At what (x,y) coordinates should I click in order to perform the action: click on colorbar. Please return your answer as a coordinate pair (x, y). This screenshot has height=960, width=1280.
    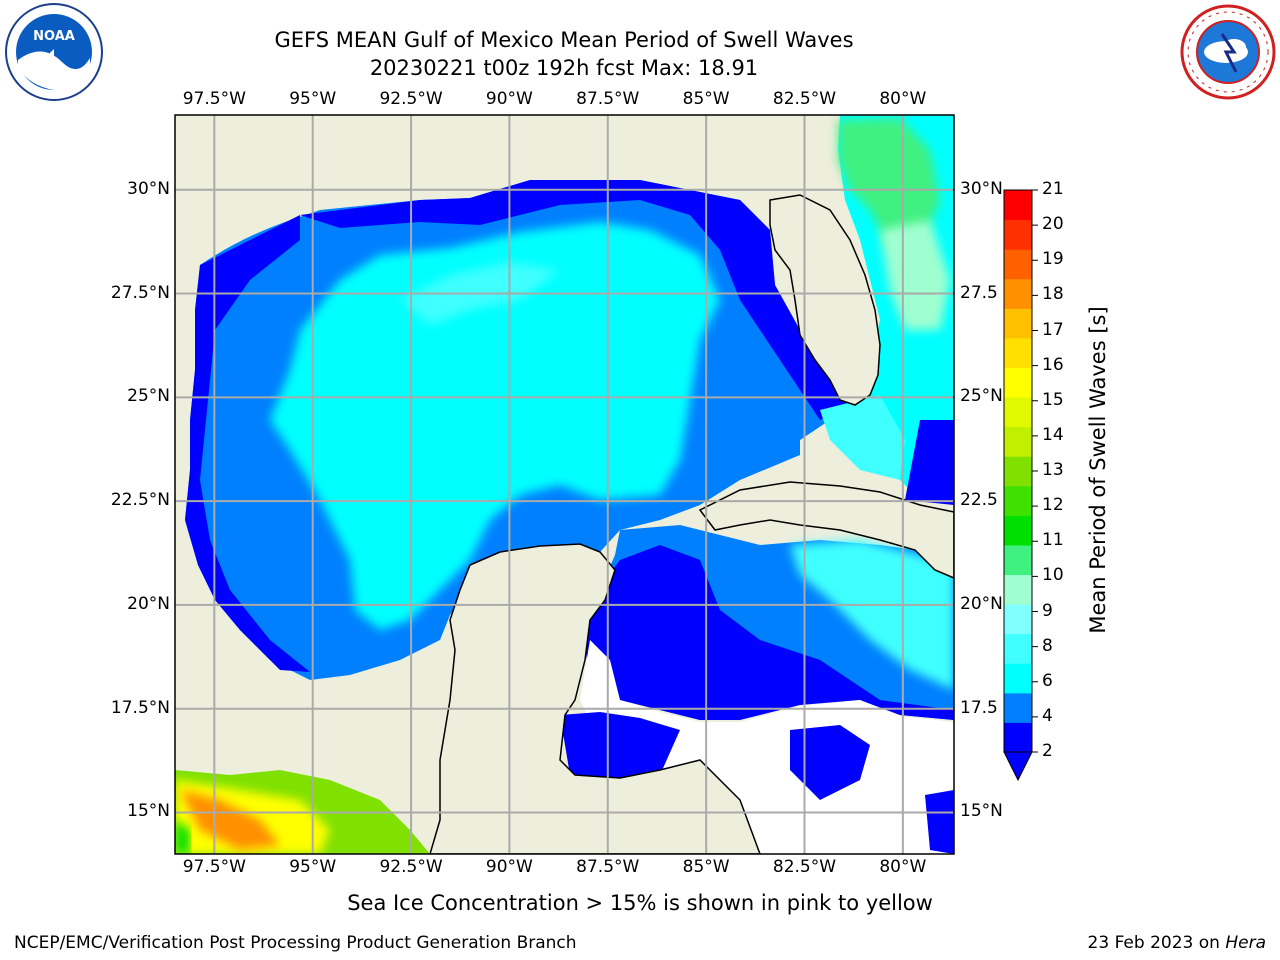
    Looking at the image, I should click on (1020, 485).